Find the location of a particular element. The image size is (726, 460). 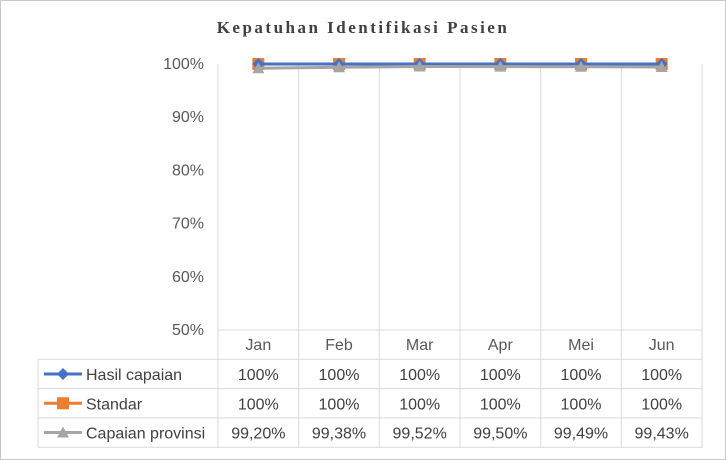

y-tick-label: 100% is located at coordinates (183, 64).